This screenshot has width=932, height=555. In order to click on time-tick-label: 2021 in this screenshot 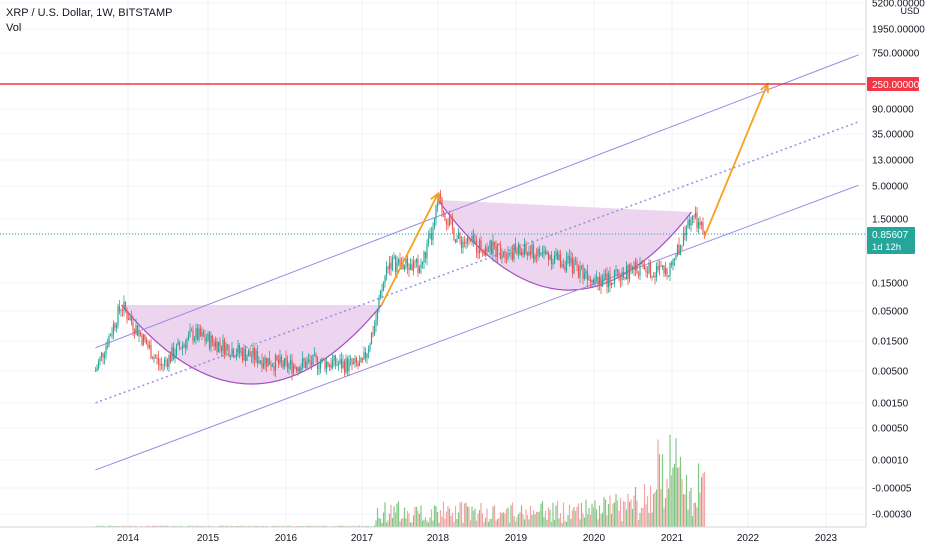, I will do `click(672, 538)`.